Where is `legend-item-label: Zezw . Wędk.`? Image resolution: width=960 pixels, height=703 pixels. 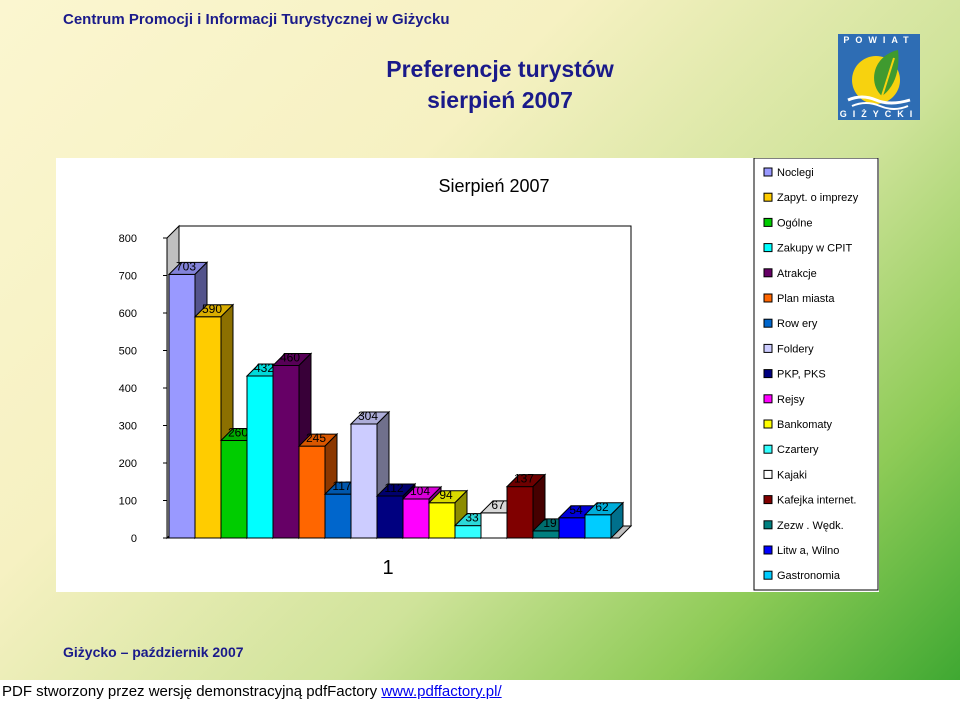 legend-item-label: Zezw . Wędk. is located at coordinates (810, 526).